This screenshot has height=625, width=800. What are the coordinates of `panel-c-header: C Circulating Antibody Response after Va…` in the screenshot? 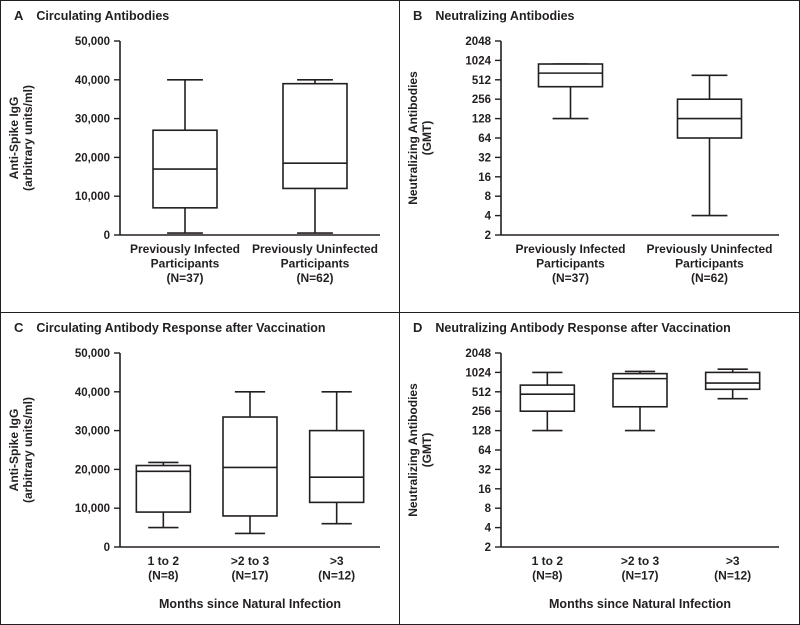 It's located at (200, 326).